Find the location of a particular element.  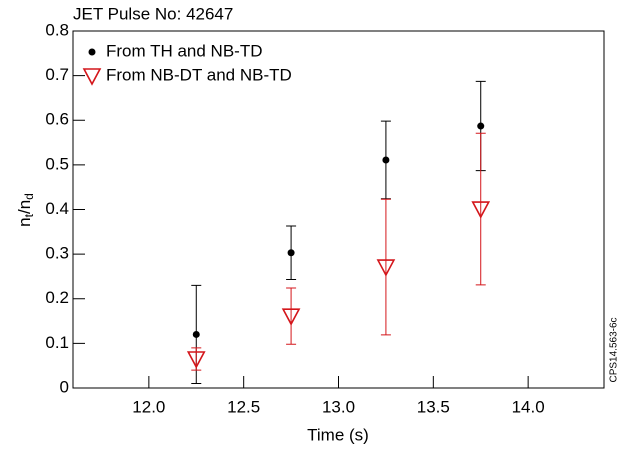

x-tick-label: 12.0 is located at coordinates (148, 406).